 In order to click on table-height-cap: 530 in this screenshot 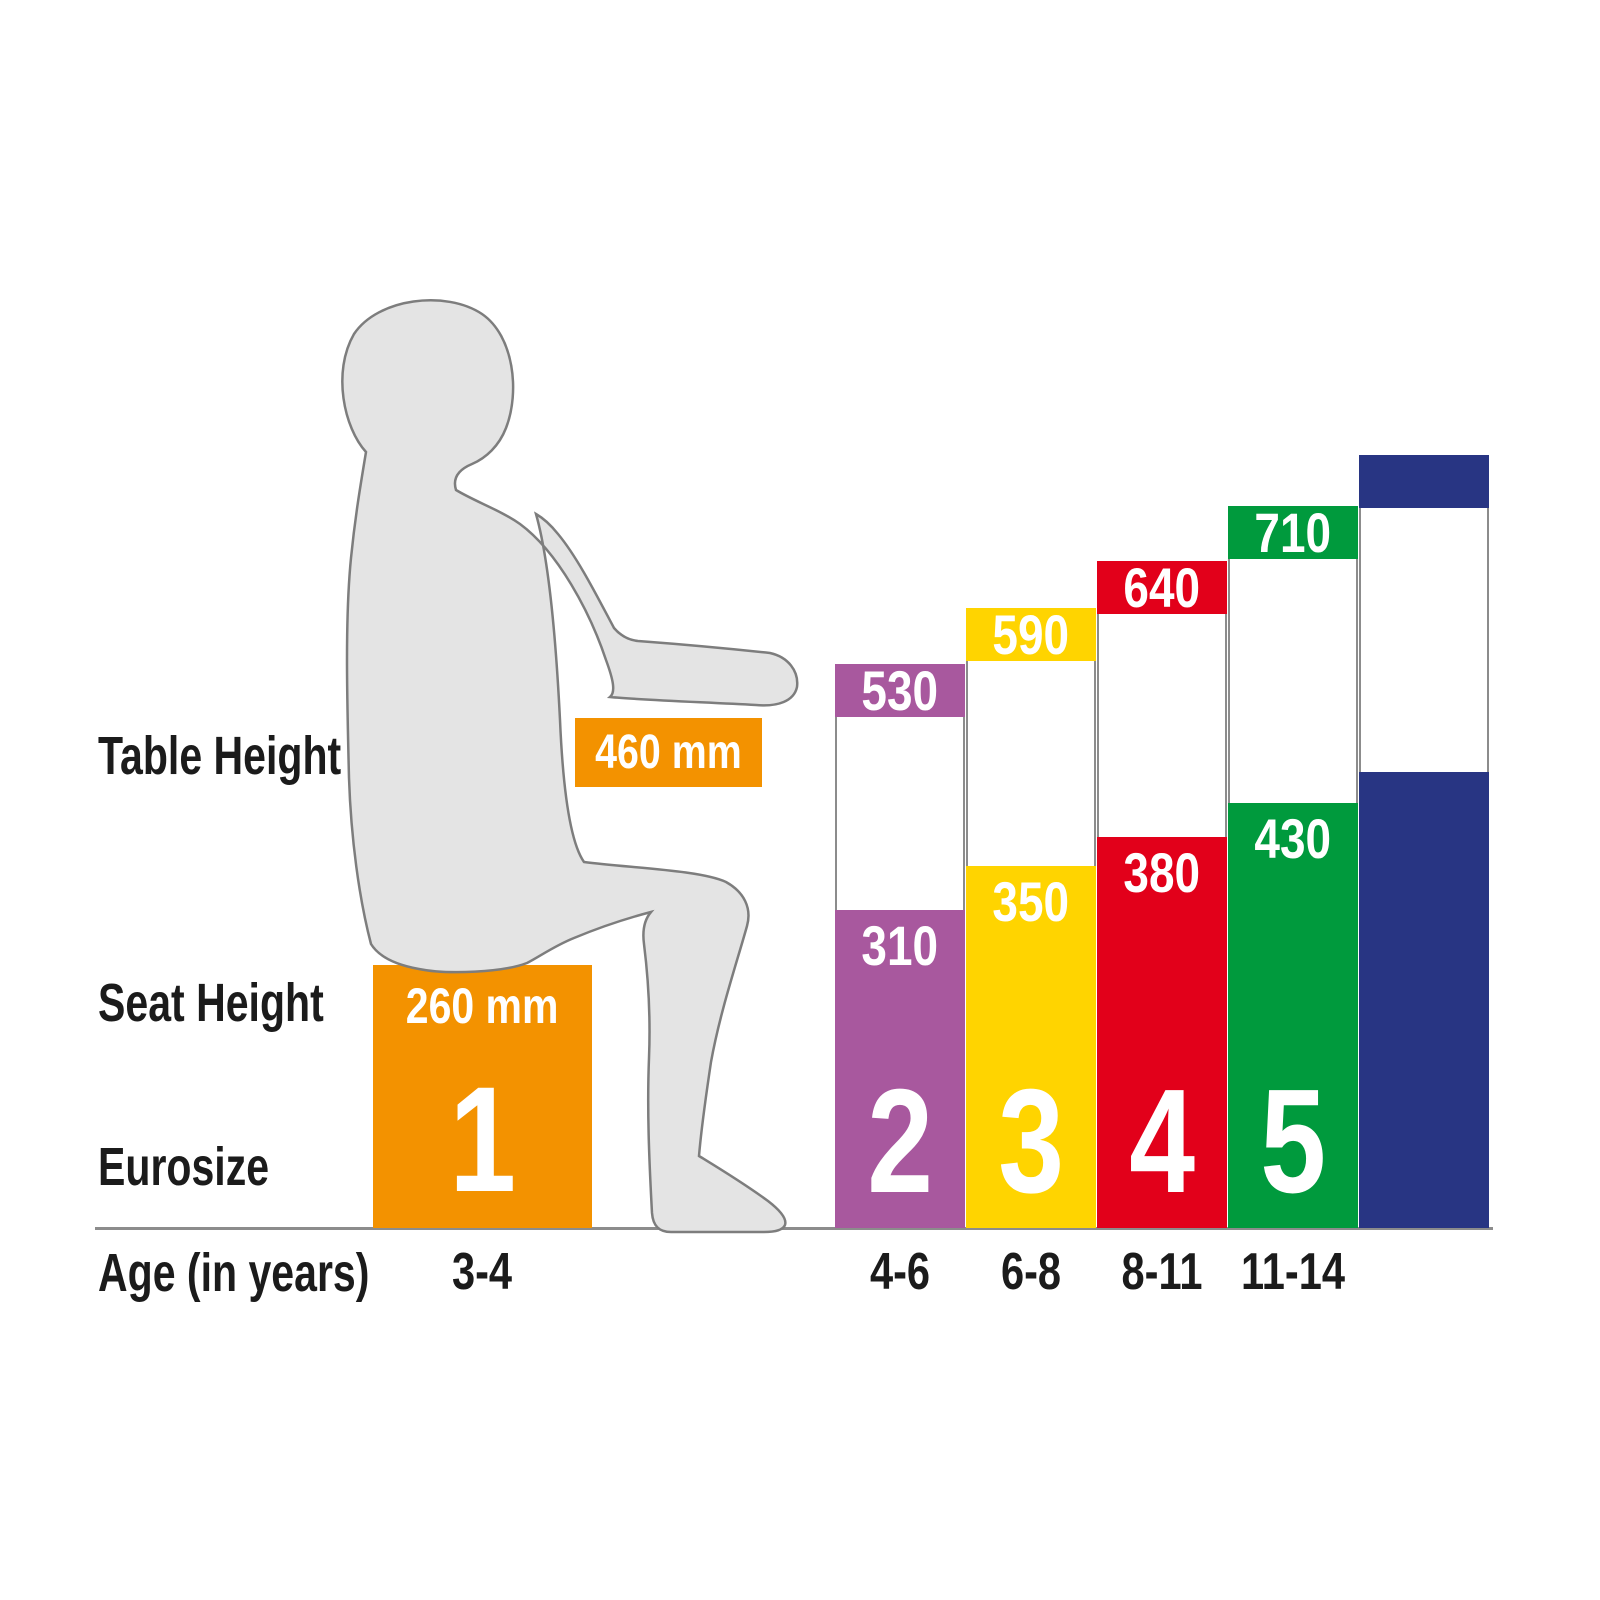, I will do `click(900, 690)`.